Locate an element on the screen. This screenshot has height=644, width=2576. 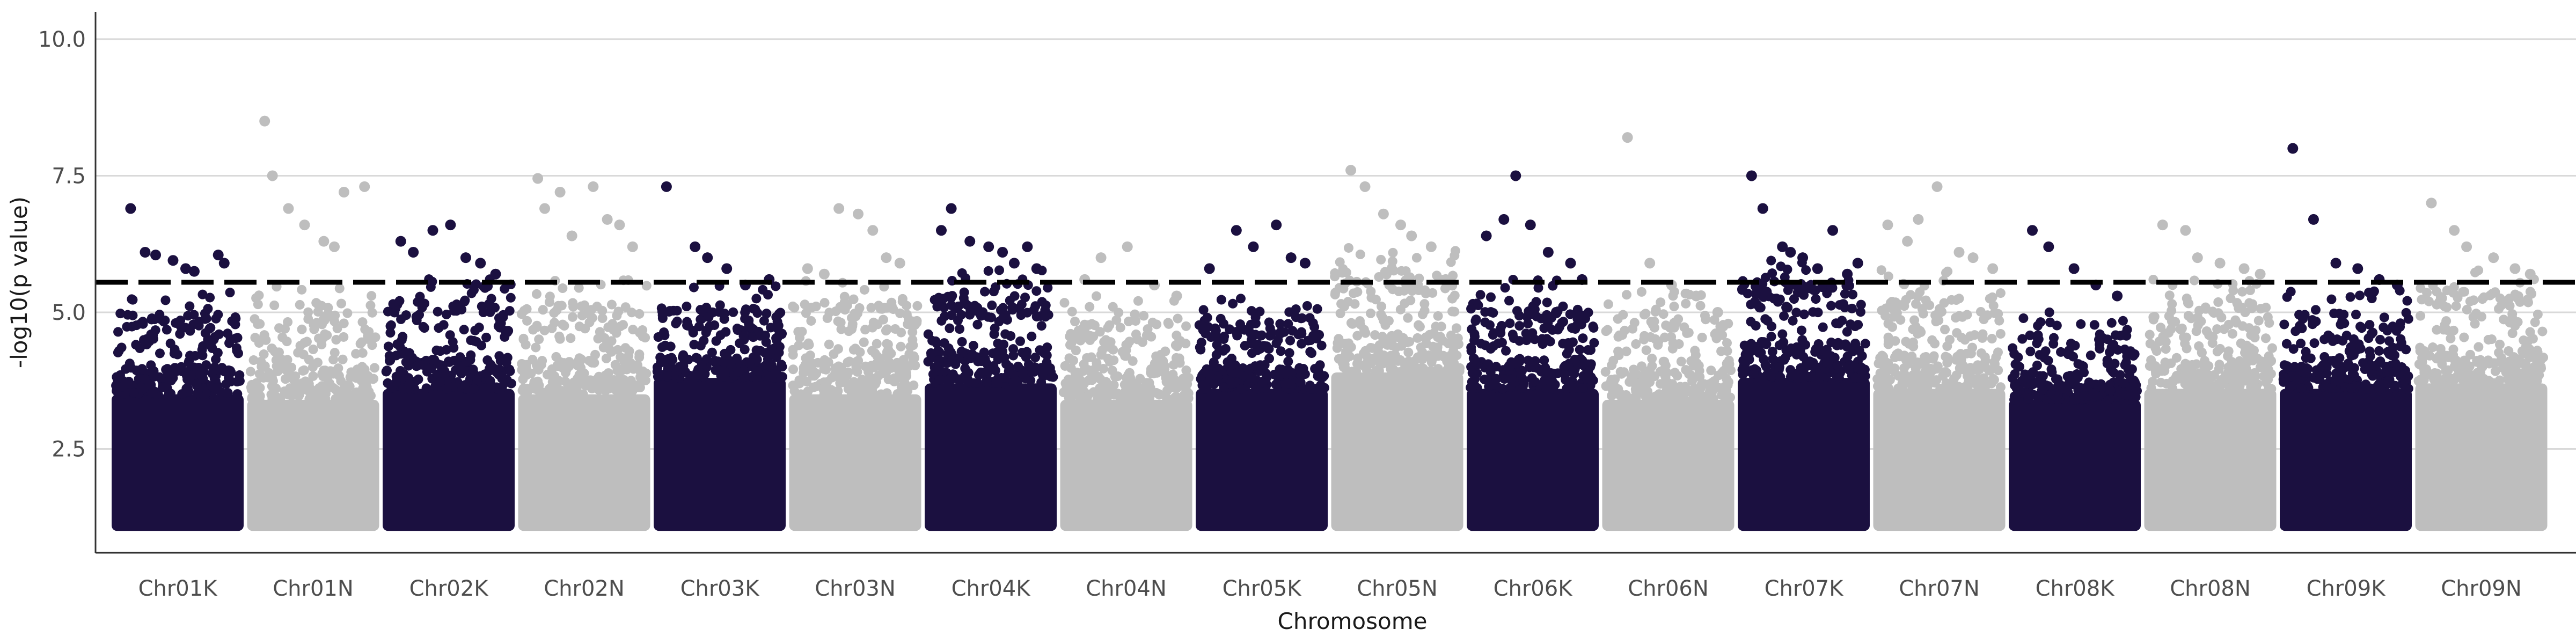
x-tick-label: Chr01N is located at coordinates (313, 588).